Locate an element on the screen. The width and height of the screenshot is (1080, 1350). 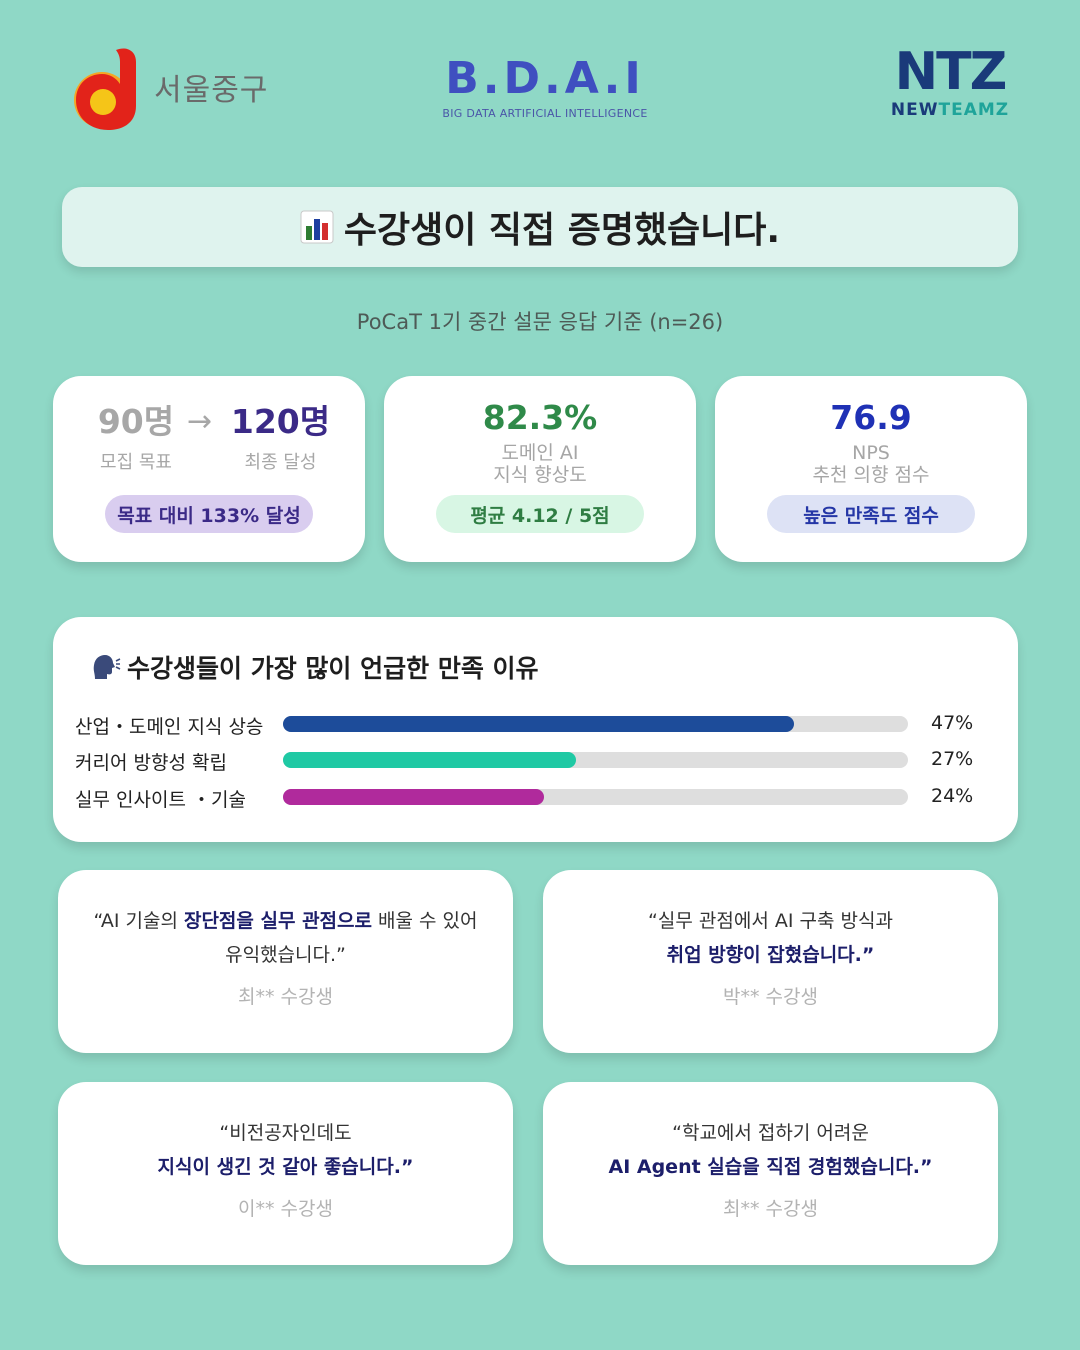
testimonial-text: “비전공자인데도 지식이 생긴 것 같아 좋습니다.” is located at coordinates (285, 1150).